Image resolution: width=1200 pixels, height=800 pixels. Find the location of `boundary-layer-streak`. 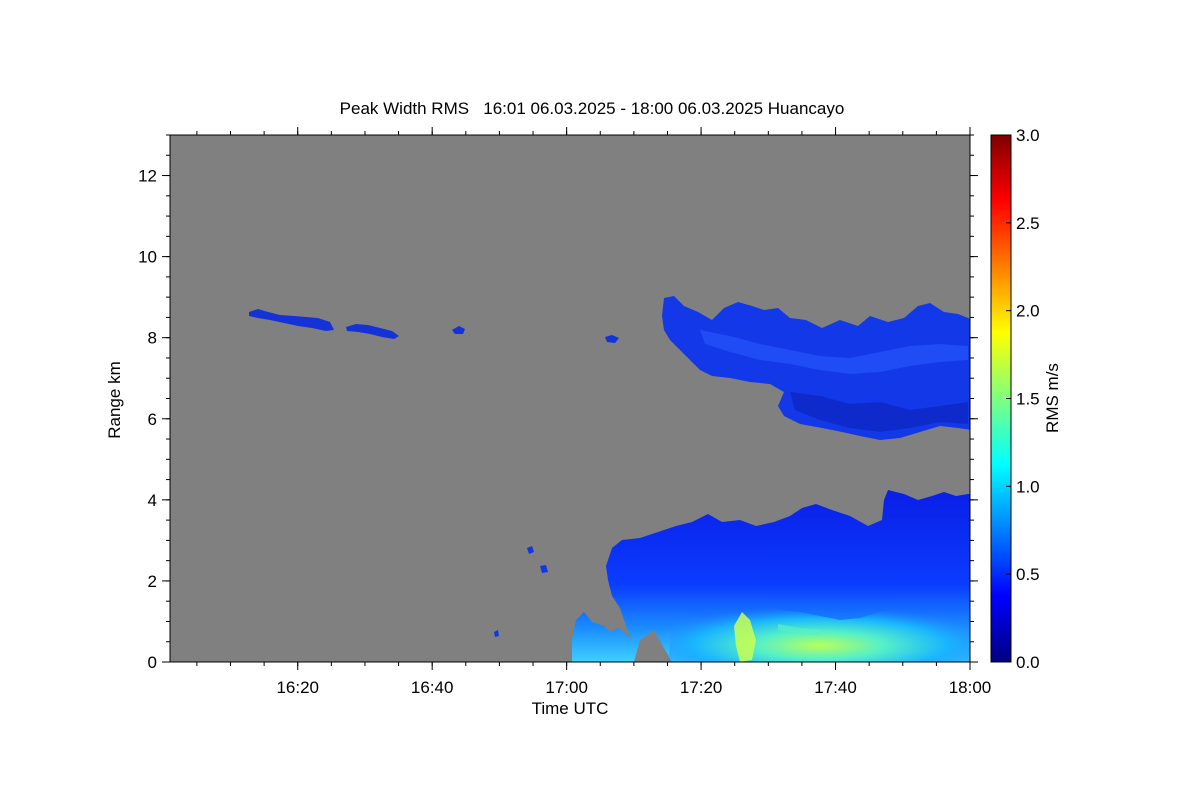

boundary-layer-streak is located at coordinates (800, 630).